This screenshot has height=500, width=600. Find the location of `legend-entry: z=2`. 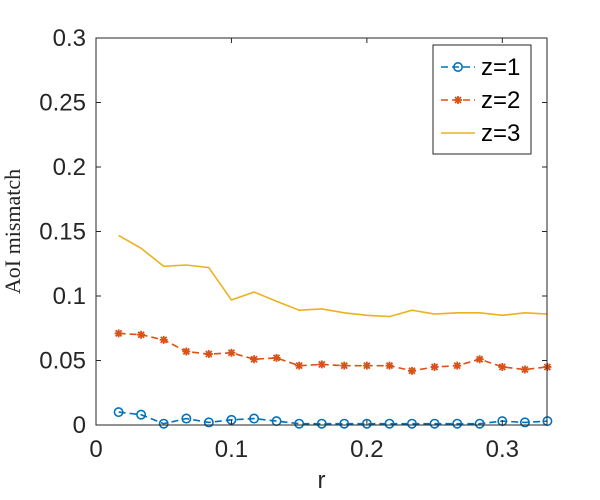

legend-entry: z=2 is located at coordinates (480, 100).